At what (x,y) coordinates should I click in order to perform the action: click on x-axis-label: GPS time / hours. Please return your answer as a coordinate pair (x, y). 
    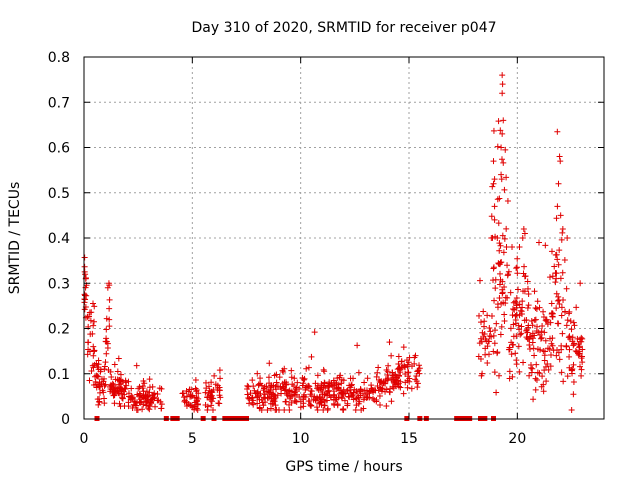
    Looking at the image, I should click on (343, 467).